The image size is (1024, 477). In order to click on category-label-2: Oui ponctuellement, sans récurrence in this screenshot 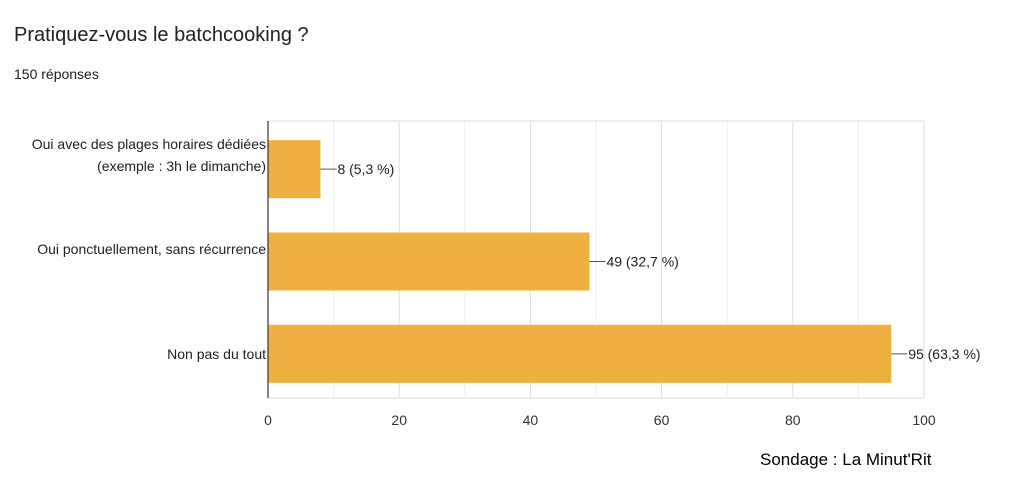, I will do `click(151, 249)`.